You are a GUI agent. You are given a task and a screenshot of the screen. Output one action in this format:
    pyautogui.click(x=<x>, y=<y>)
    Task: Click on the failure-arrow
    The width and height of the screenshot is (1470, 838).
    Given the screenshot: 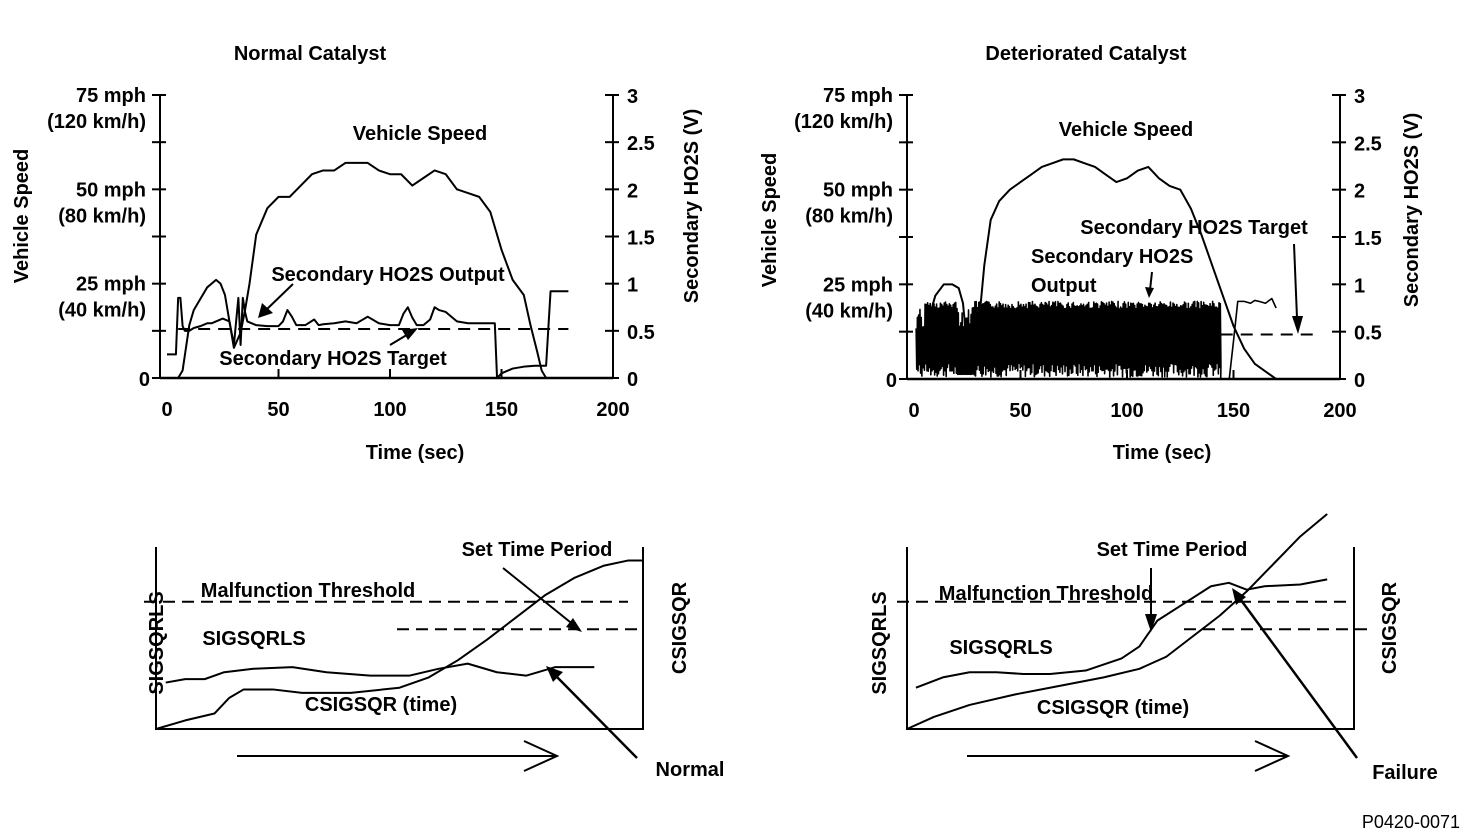 What is the action you would take?
    pyautogui.click(x=1295, y=673)
    